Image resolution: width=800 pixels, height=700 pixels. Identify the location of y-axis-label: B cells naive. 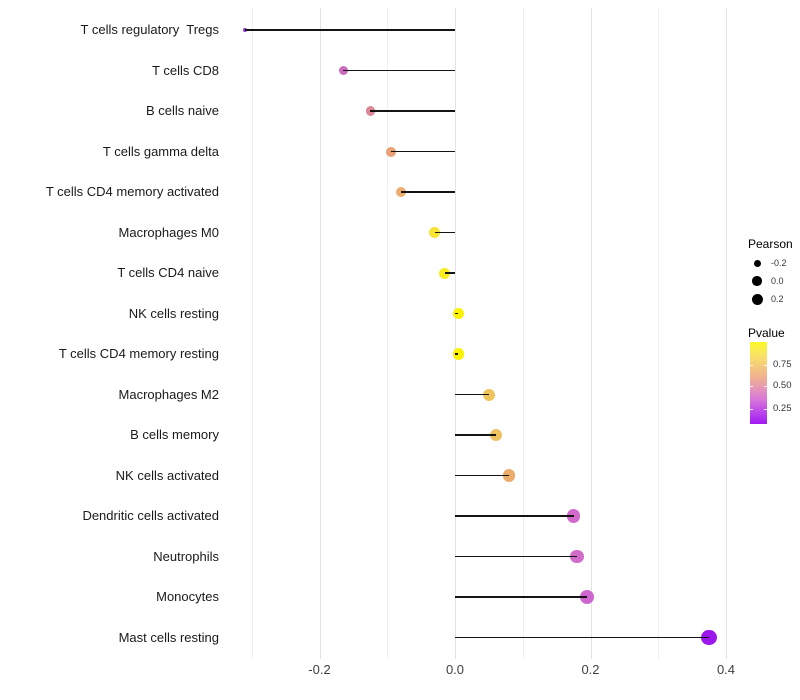
(182, 110).